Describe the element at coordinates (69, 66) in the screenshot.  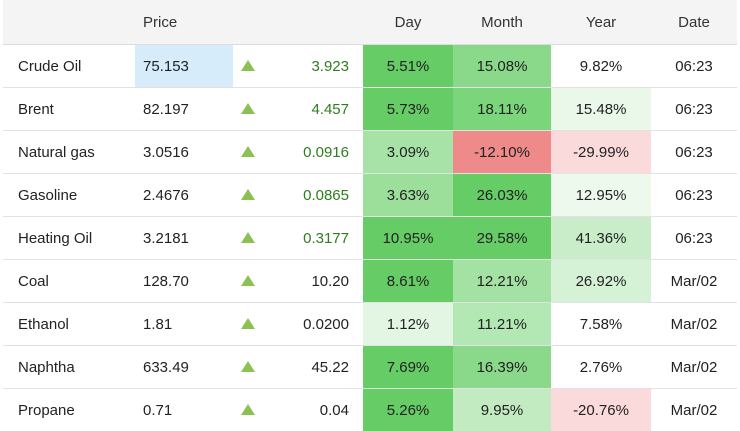
I see `commodity-name: Crude Oil` at that location.